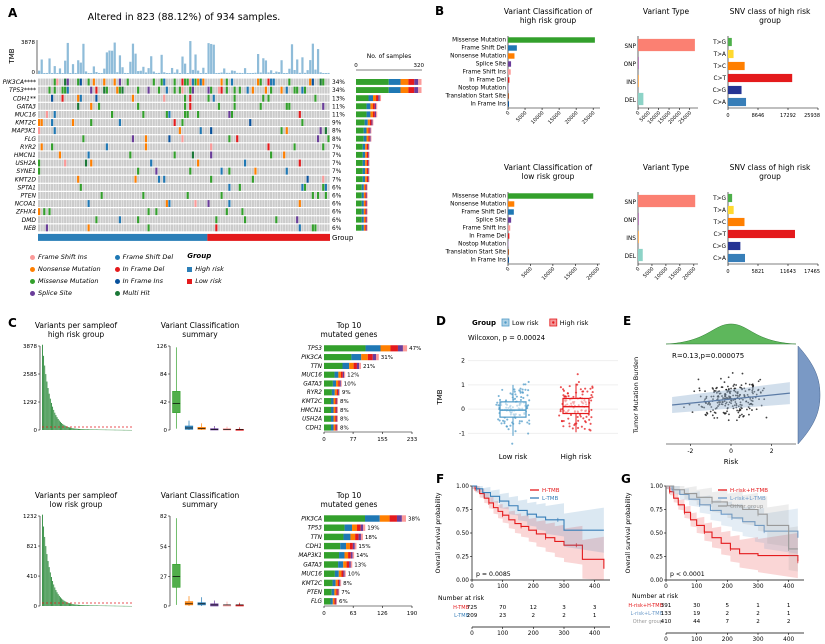  I want to click on chart-title: Variants per sampleof, so click(76, 495).